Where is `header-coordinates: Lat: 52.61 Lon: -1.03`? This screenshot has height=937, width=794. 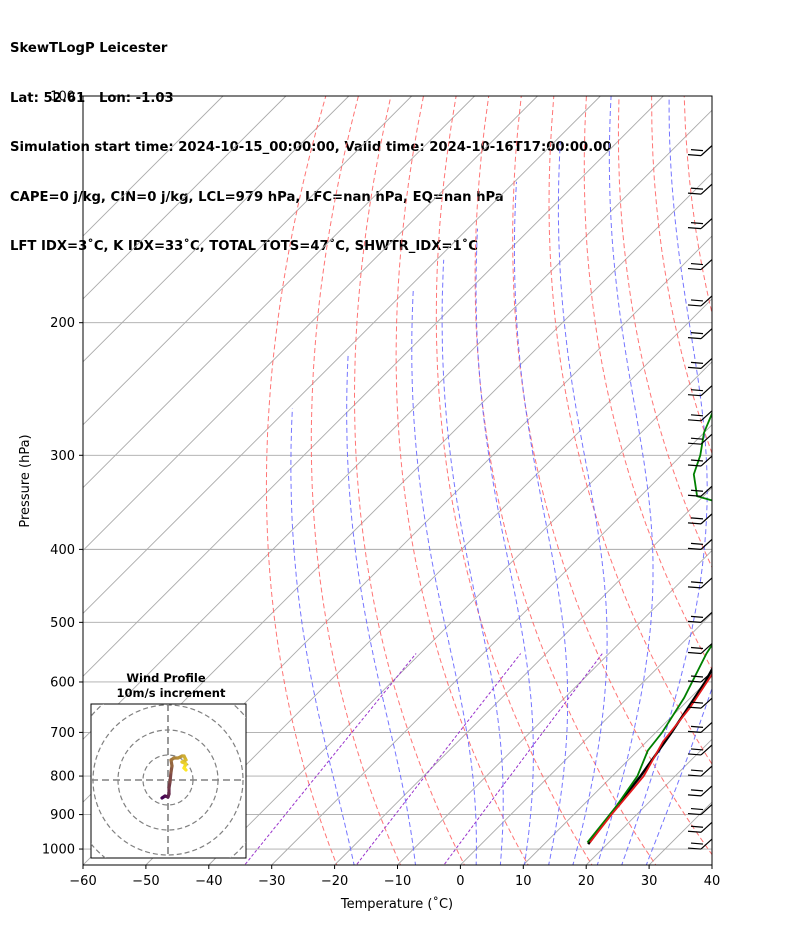 header-coordinates: Lat: 52.61 Lon: -1.03 is located at coordinates (92, 98).